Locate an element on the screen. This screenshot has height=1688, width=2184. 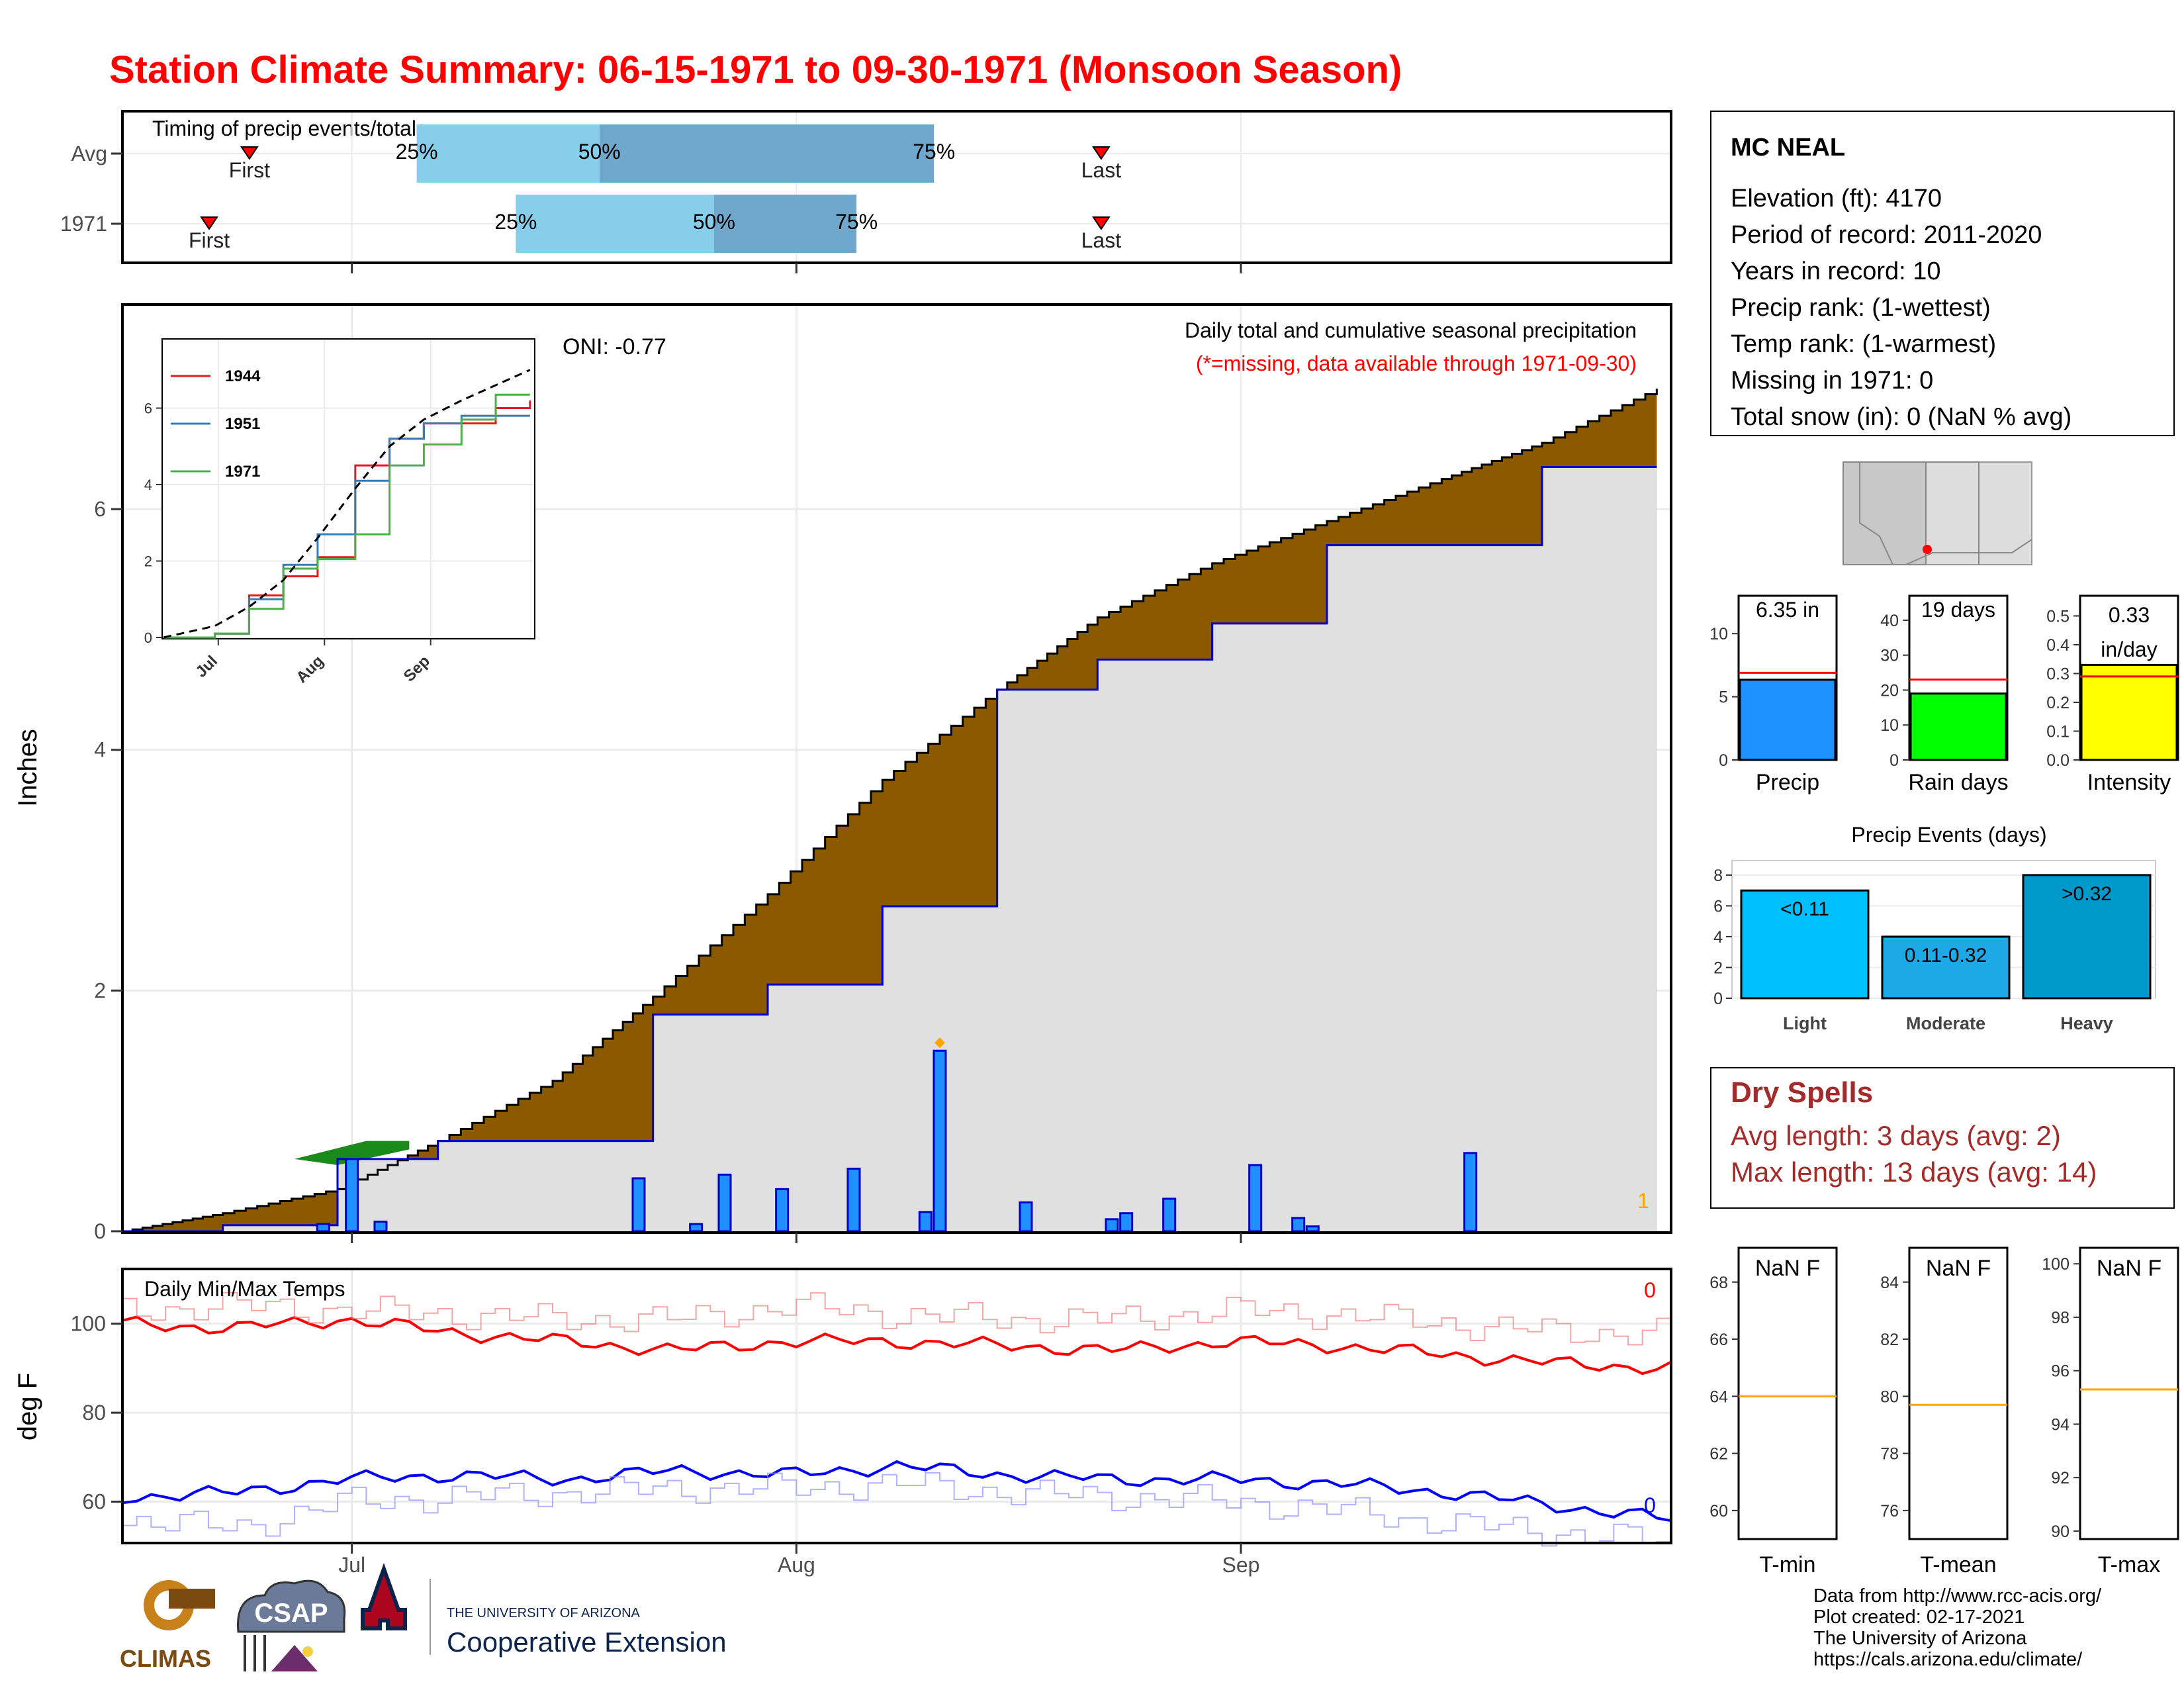
temp-box-ytick-label: 68 is located at coordinates (1718, 1283).